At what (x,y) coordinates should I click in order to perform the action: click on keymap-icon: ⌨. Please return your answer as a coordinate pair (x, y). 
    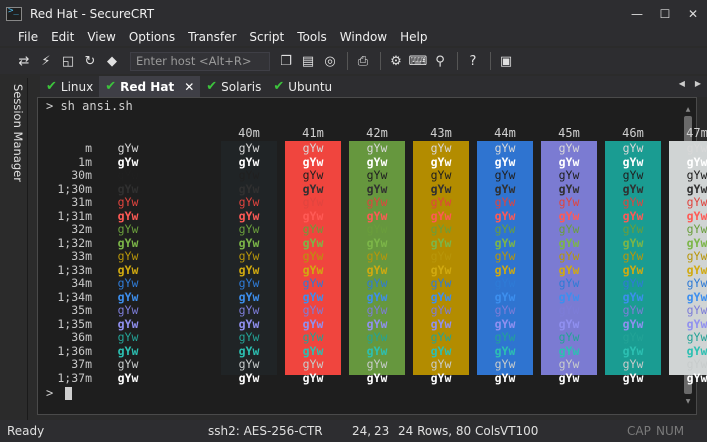
    Looking at the image, I should click on (418, 61).